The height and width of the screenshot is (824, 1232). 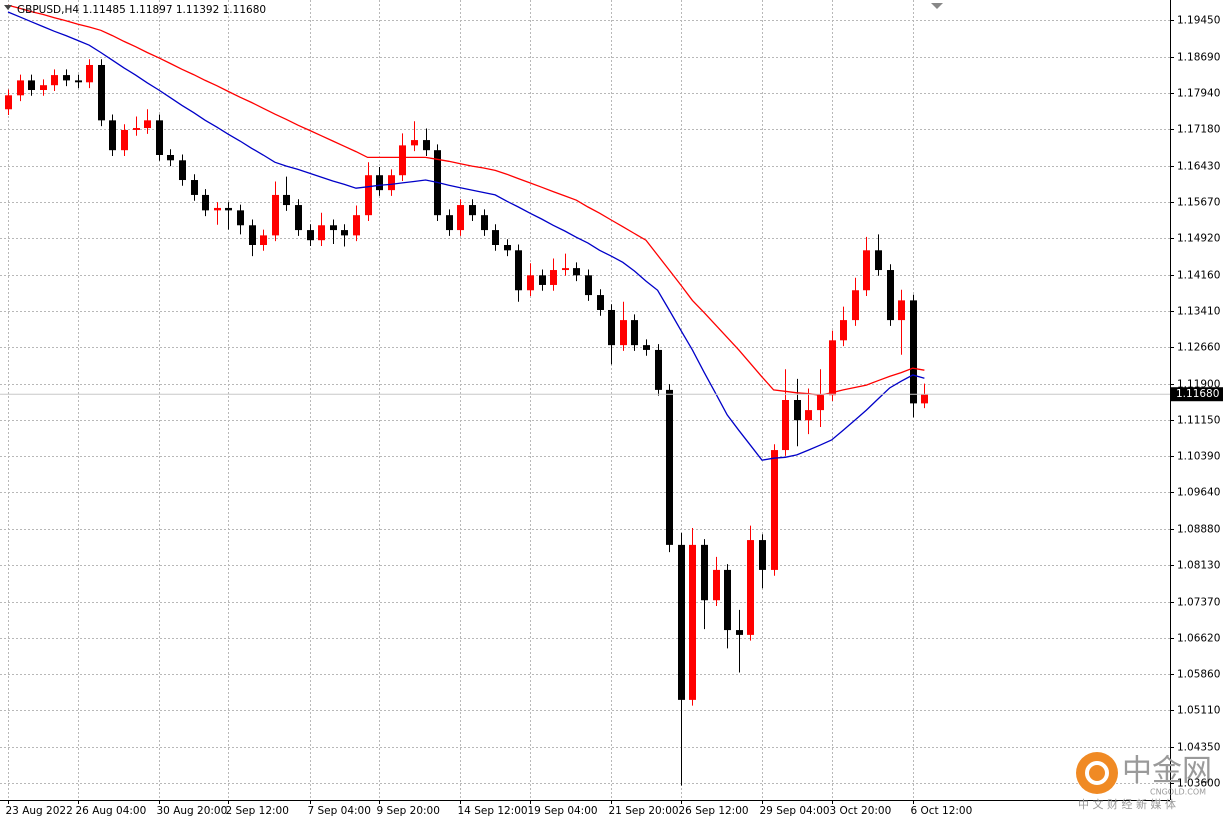 I want to click on y-tick-label: 1.08880, so click(x=1198, y=530).